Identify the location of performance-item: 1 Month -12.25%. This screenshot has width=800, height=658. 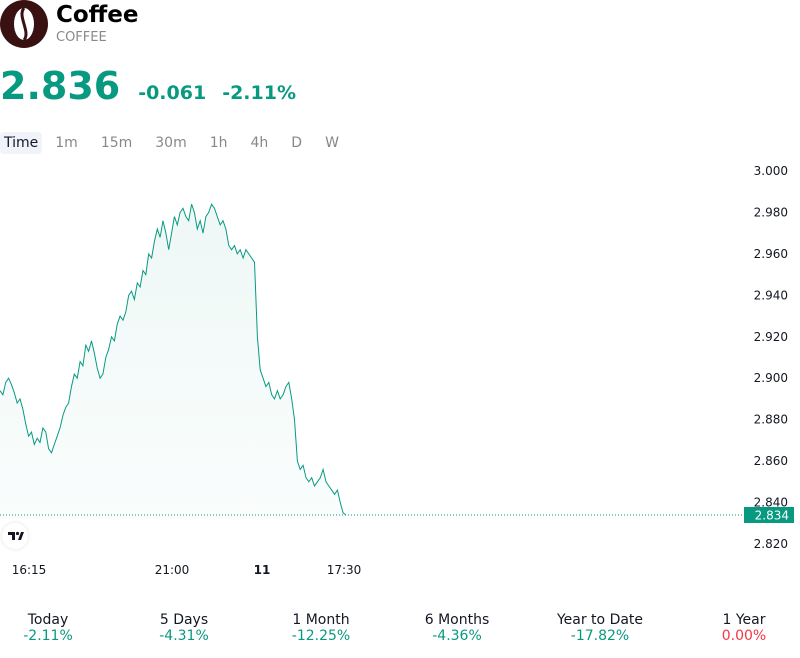
(321, 628).